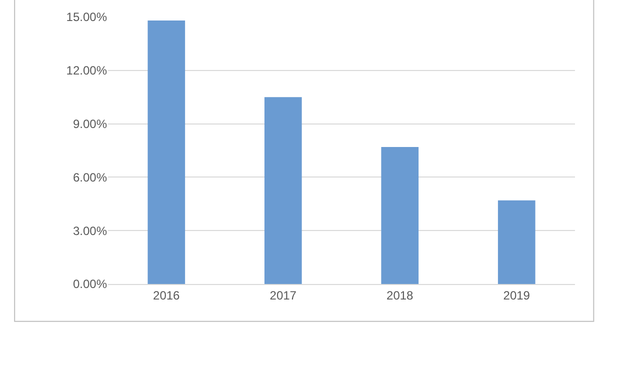  What do you see at coordinates (283, 295) in the screenshot?
I see `x-tick-label: 2017` at bounding box center [283, 295].